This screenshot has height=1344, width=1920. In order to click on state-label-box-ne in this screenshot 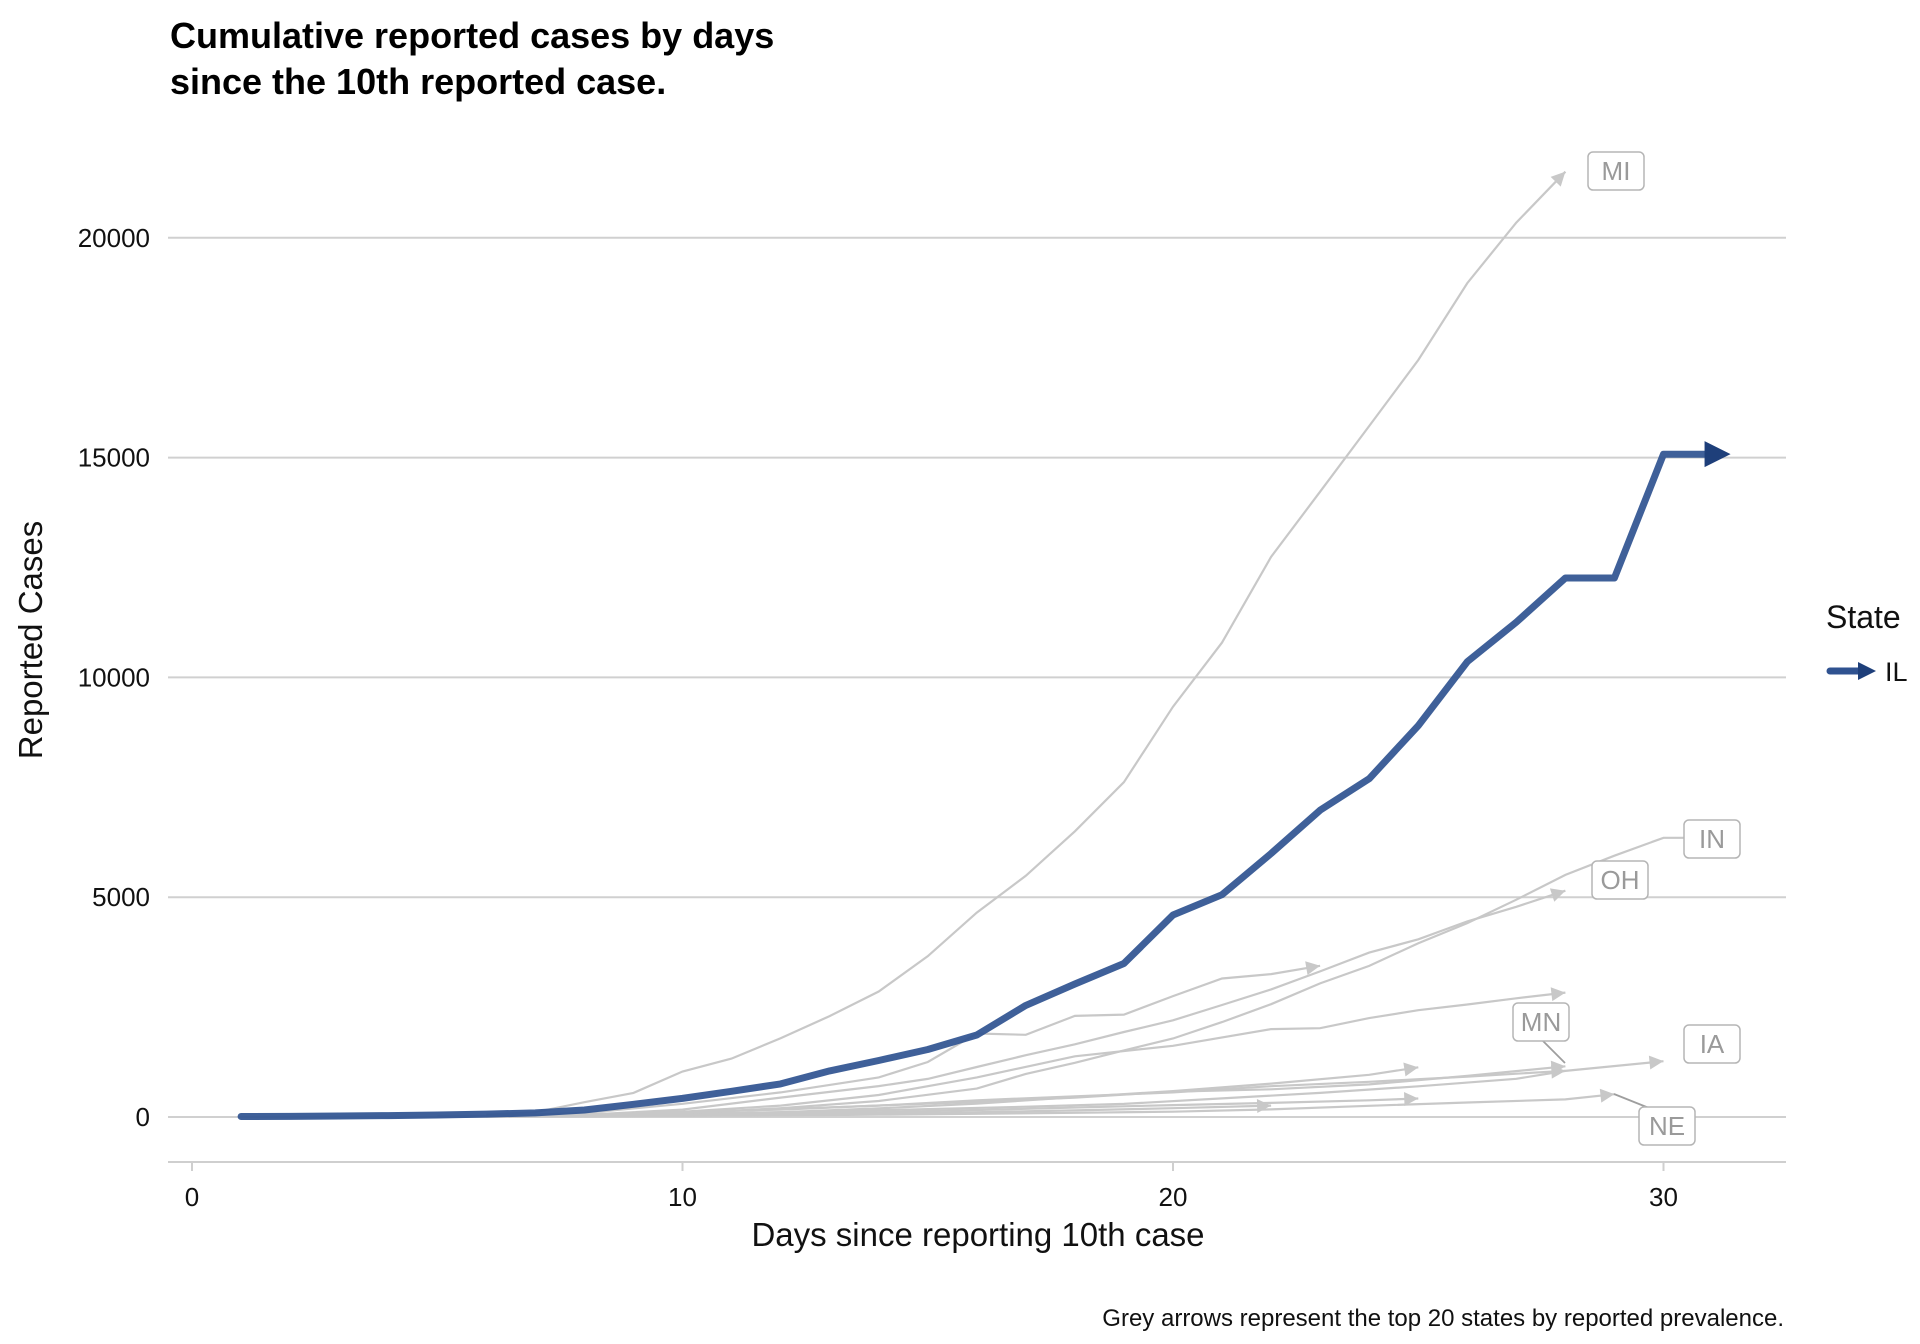, I will do `click(1667, 1126)`.